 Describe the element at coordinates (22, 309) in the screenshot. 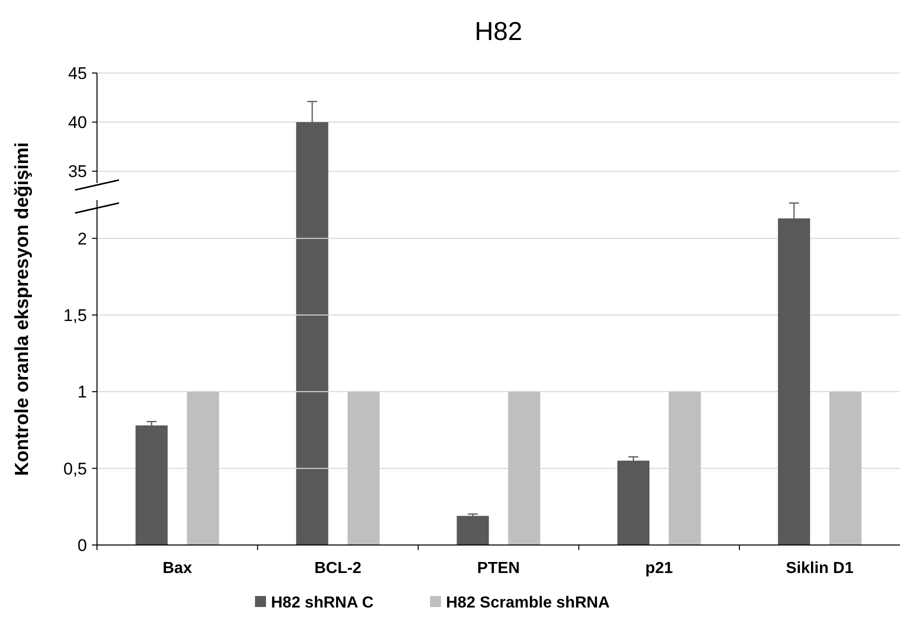

I see `y-axis-title: Kontrole oranla ekspresyon değişimi` at that location.